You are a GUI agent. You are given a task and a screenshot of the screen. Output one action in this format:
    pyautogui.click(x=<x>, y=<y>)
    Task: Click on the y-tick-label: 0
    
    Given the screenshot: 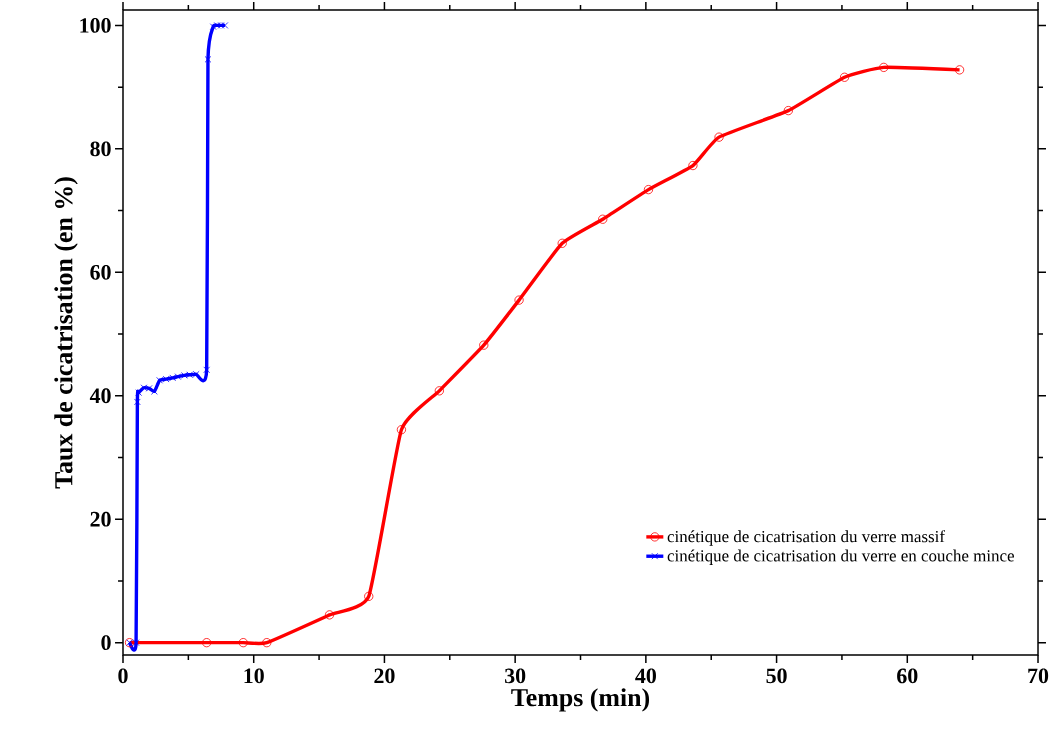 What is the action you would take?
    pyautogui.click(x=106, y=643)
    